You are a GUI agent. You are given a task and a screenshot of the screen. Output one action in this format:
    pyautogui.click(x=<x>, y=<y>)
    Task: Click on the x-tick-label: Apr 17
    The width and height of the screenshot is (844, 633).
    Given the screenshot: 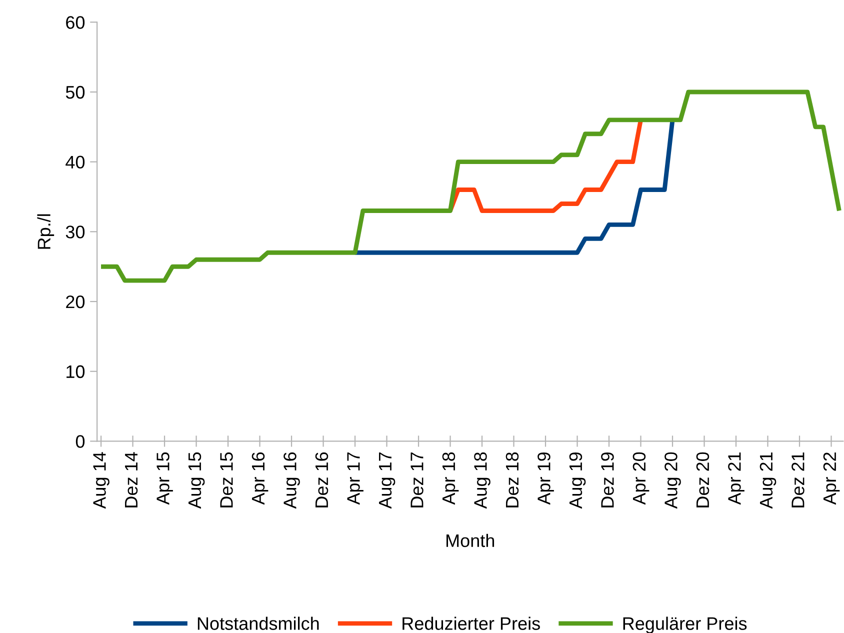 What is the action you would take?
    pyautogui.click(x=355, y=478)
    